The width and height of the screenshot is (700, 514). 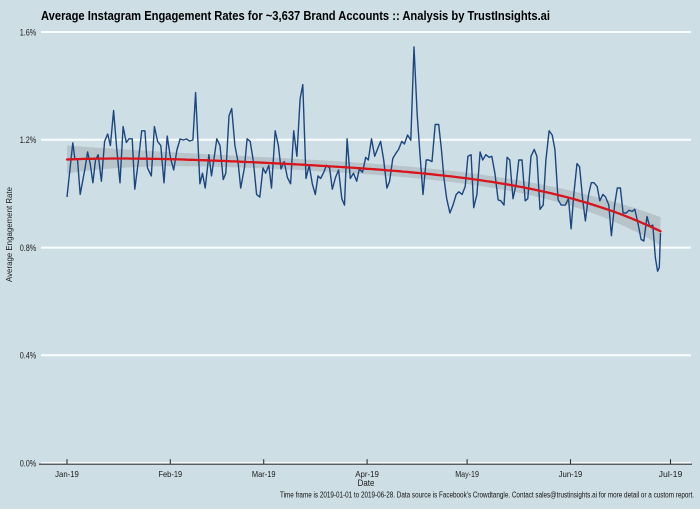 I want to click on svg-text: 0.4%, so click(x=28, y=356).